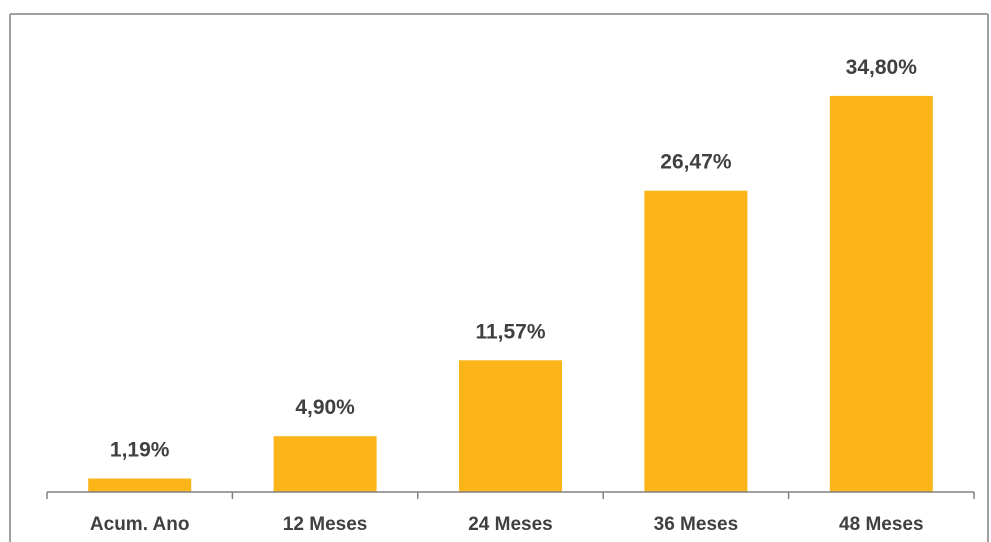  I want to click on x-tick-label-3: 24 Meses, so click(510, 524).